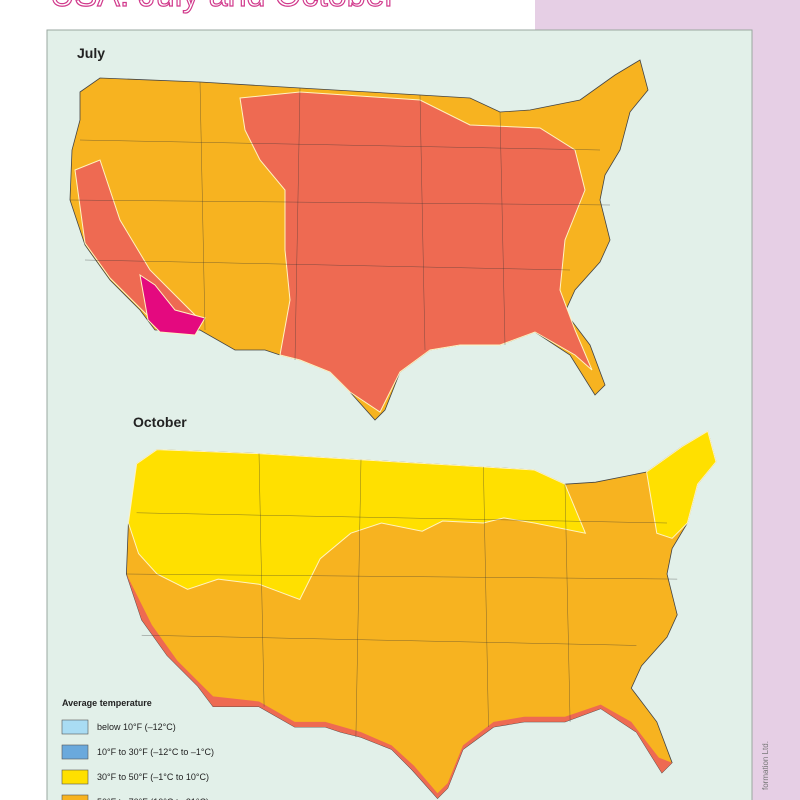 The height and width of the screenshot is (800, 800). What do you see at coordinates (153, 798) in the screenshot?
I see `legend-label: 50°F to 70°F (10°C to 21°C)` at bounding box center [153, 798].